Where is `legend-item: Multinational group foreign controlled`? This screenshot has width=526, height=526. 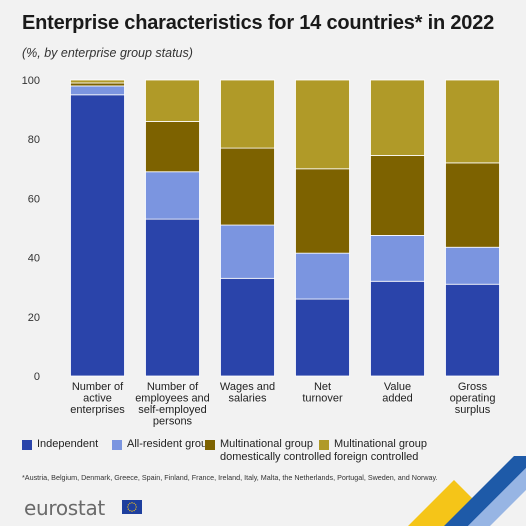 legend-item: Multinational group foreign controlled is located at coordinates (373, 451).